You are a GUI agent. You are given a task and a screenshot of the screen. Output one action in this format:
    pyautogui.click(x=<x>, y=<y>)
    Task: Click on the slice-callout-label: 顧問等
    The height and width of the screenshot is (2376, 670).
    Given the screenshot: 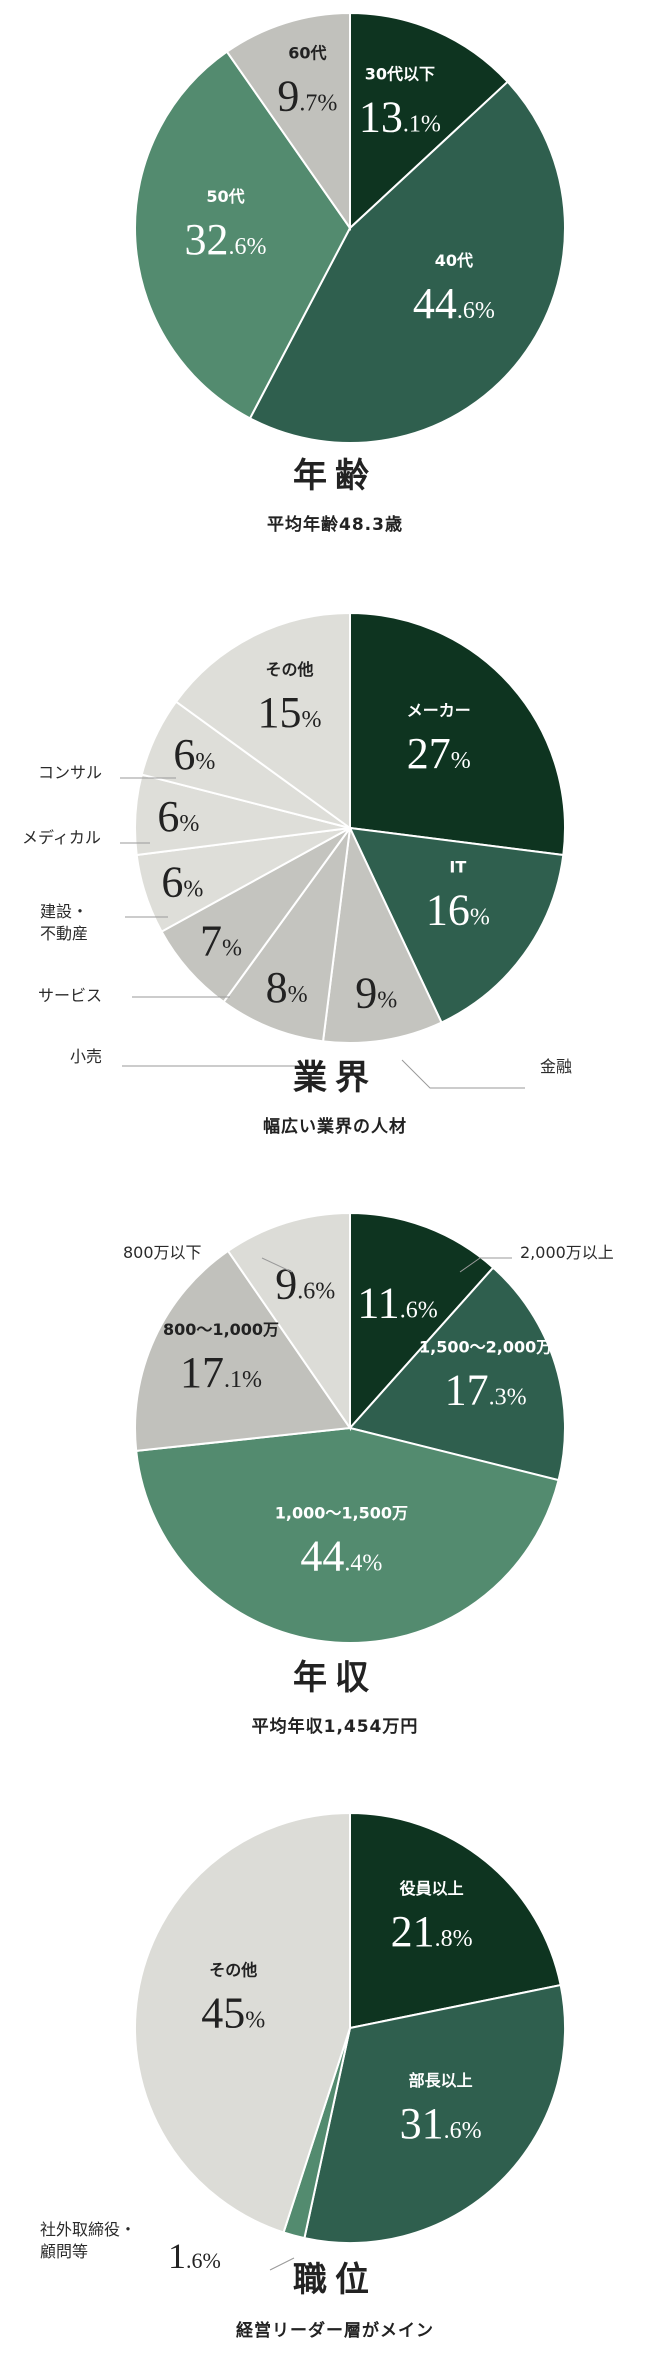 What is the action you would take?
    pyautogui.click(x=64, y=2251)
    